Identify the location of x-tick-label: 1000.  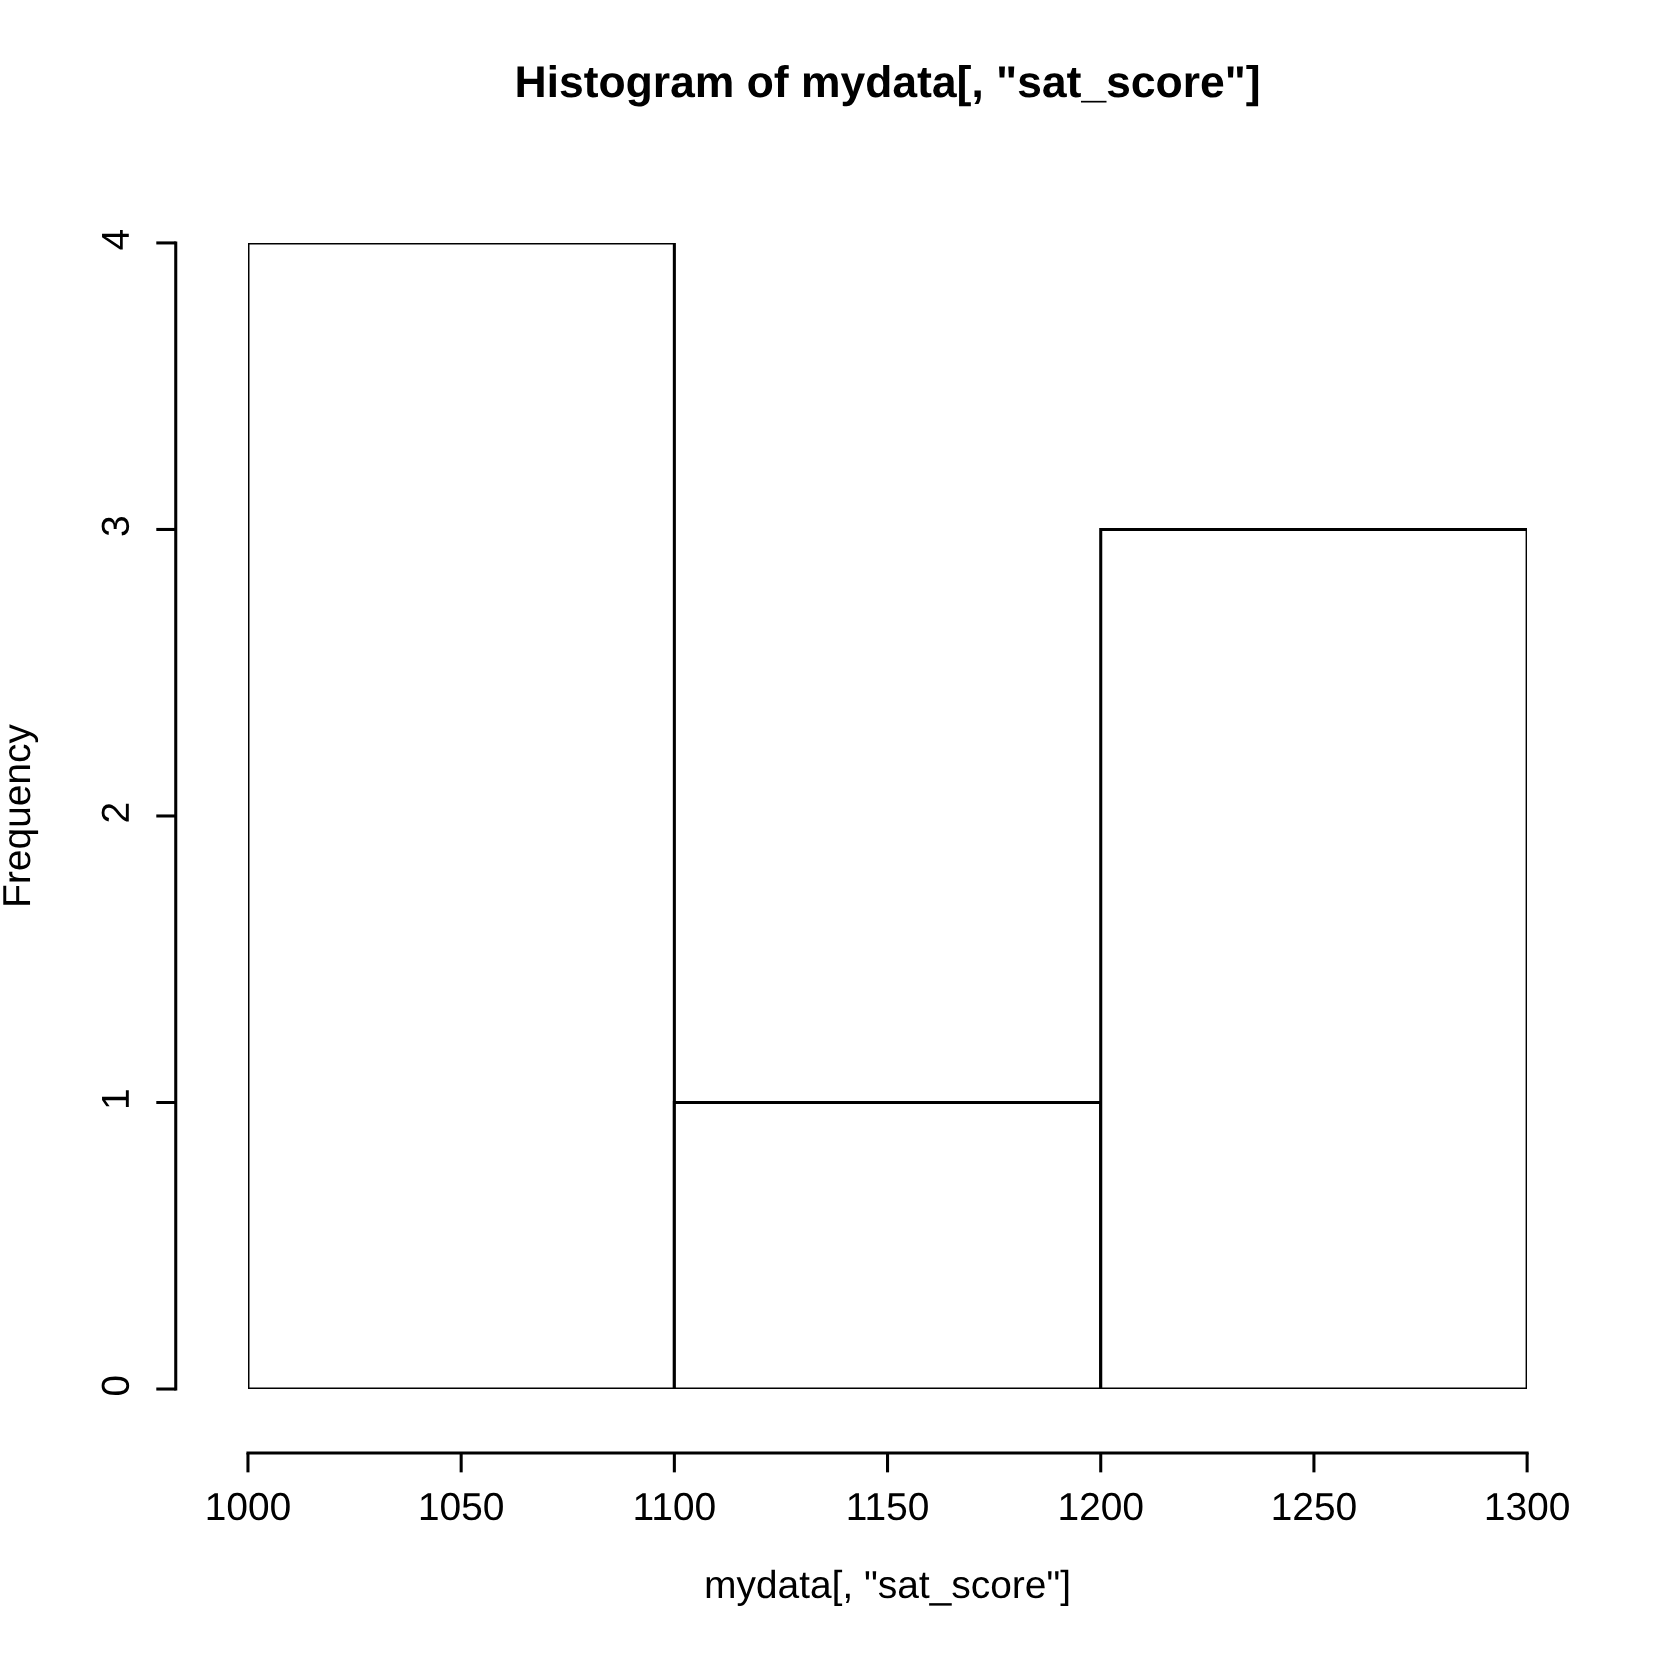
(248, 1506).